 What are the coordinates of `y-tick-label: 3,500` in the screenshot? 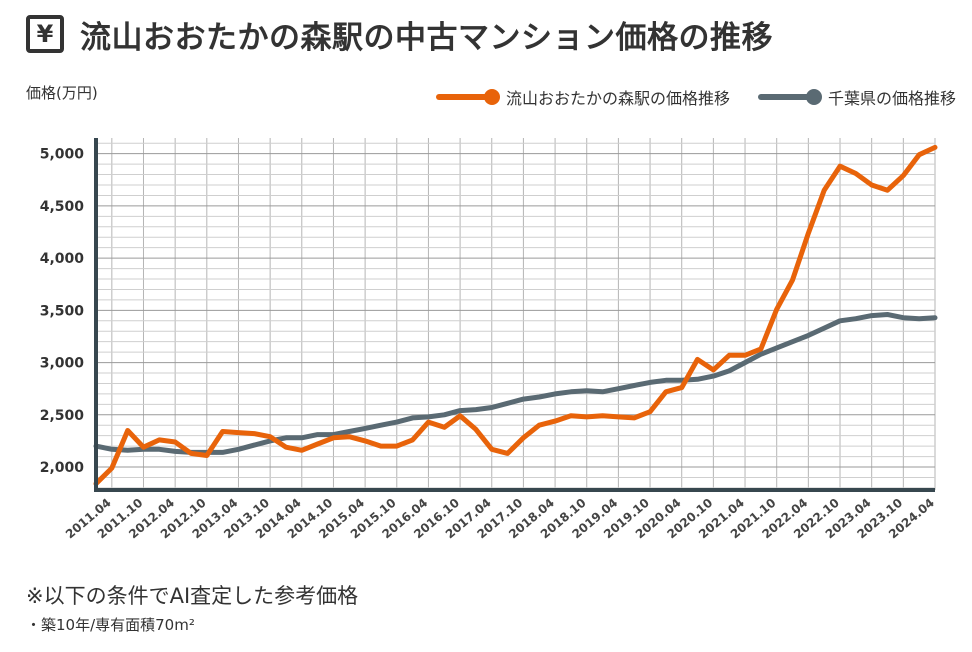 It's located at (62, 311).